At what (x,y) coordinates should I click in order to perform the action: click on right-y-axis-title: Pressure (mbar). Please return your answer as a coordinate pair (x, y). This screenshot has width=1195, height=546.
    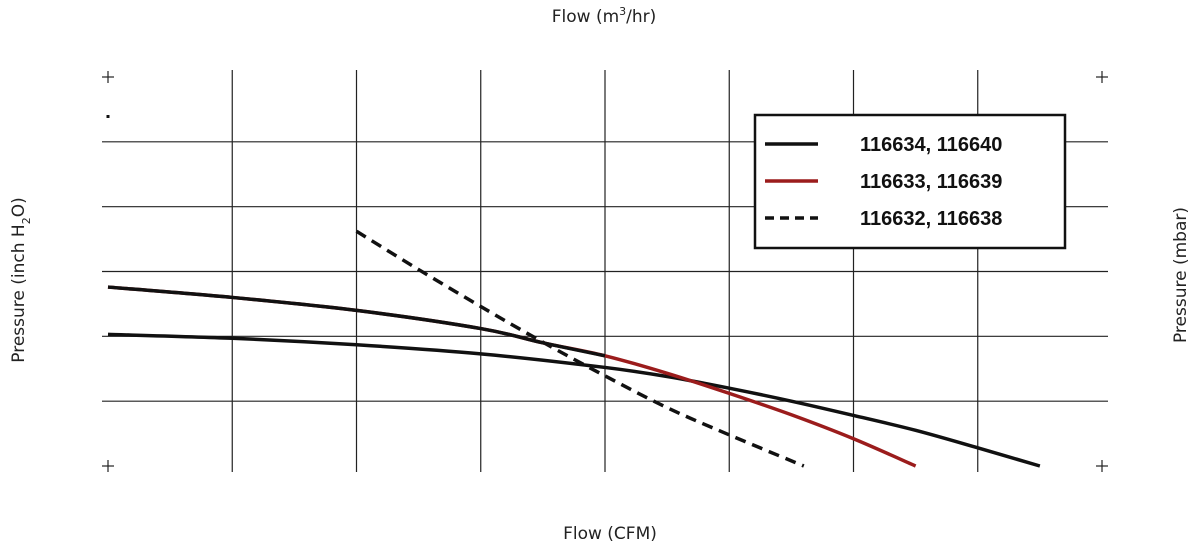
    Looking at the image, I should click on (1181, 275).